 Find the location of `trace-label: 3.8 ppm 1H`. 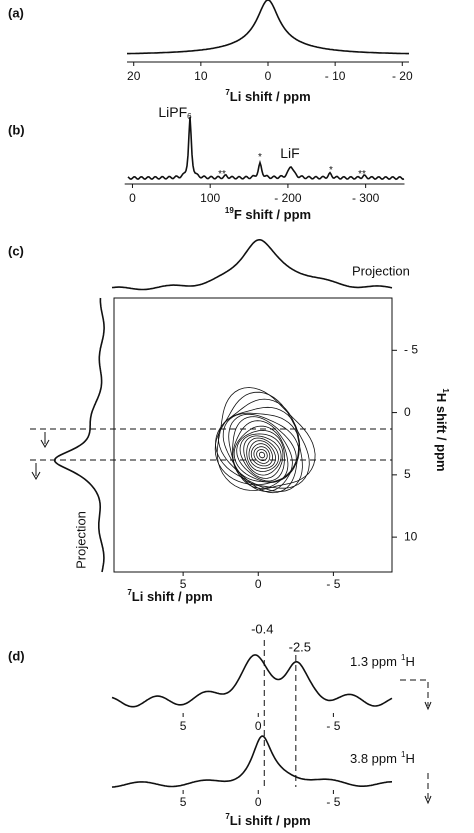

trace-label: 3.8 ppm 1H is located at coordinates (382, 758).